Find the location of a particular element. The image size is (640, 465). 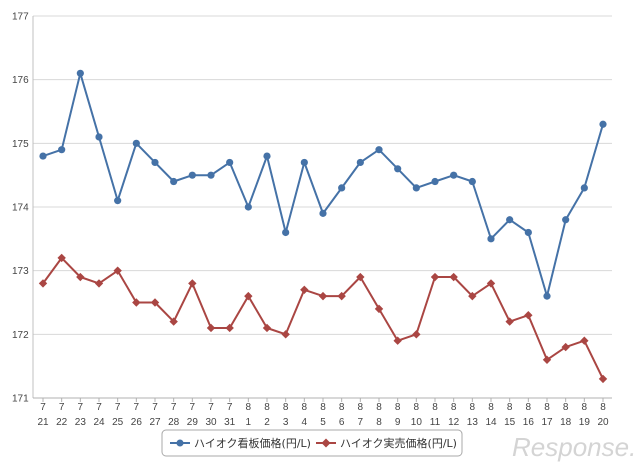

legend-label-series-1: ハイオク看板価格(円/L) is located at coordinates (252, 443).